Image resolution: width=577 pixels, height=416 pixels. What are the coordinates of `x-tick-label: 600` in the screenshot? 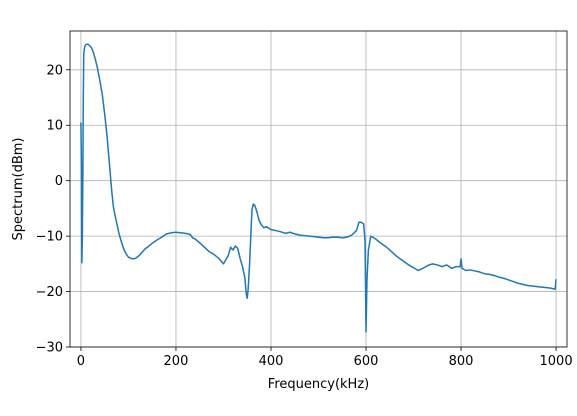 It's located at (366, 361).